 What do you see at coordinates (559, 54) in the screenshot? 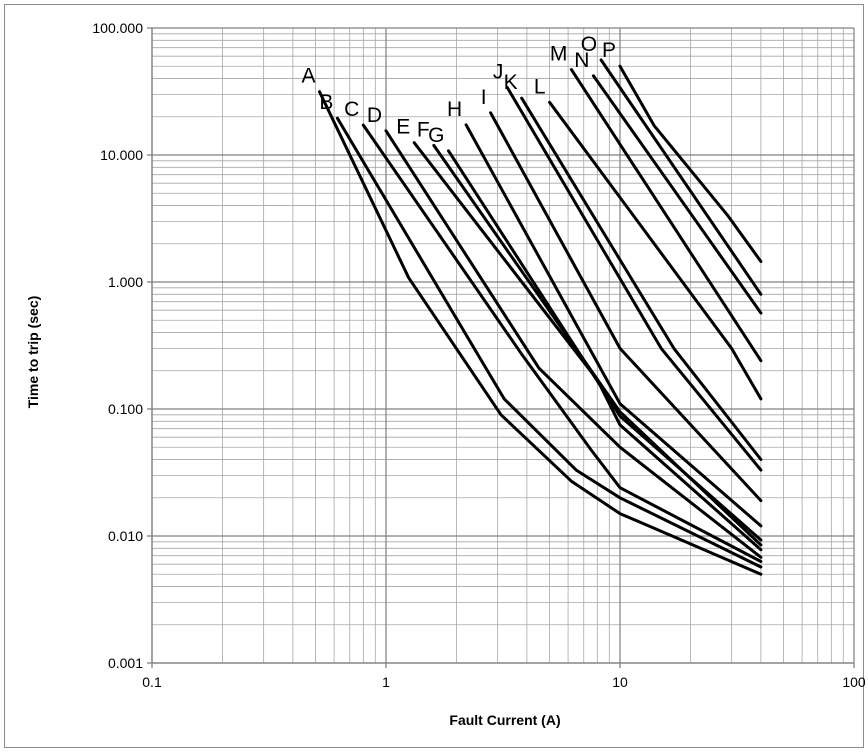
I see `series-label-m: M` at bounding box center [559, 54].